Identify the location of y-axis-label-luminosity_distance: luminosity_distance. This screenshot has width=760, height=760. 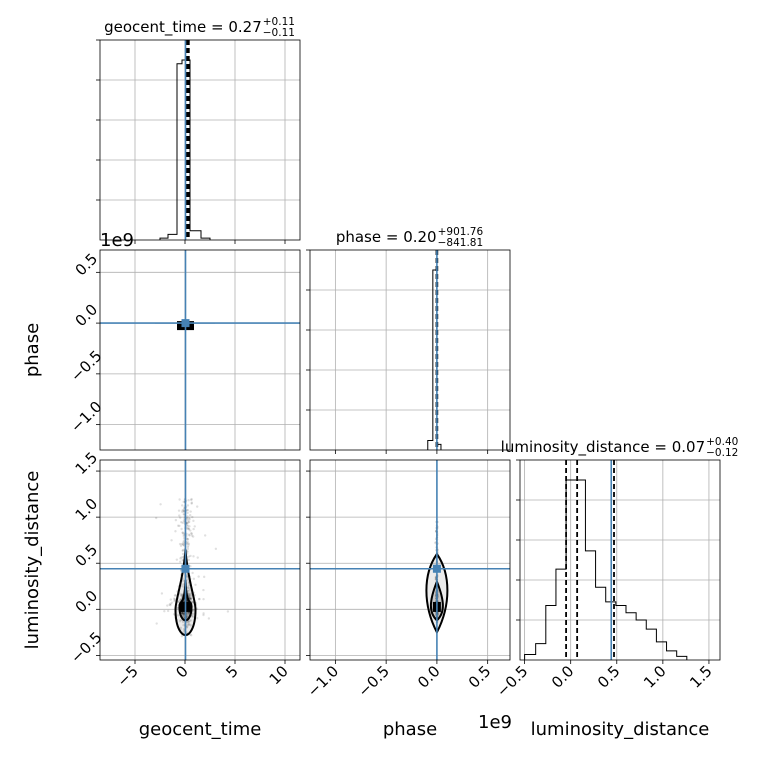
(32, 560).